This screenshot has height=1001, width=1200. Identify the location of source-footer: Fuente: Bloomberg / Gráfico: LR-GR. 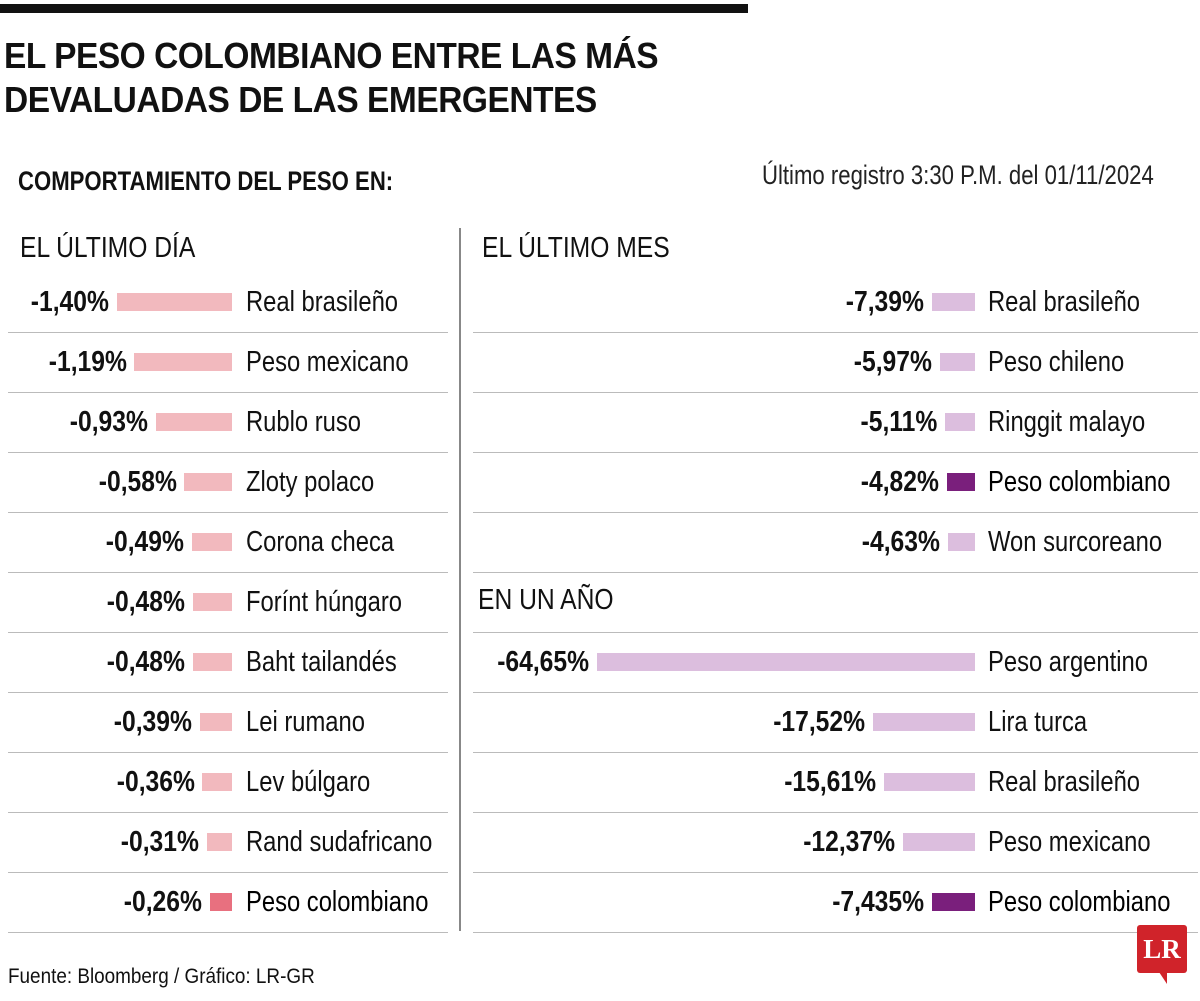
(161, 976).